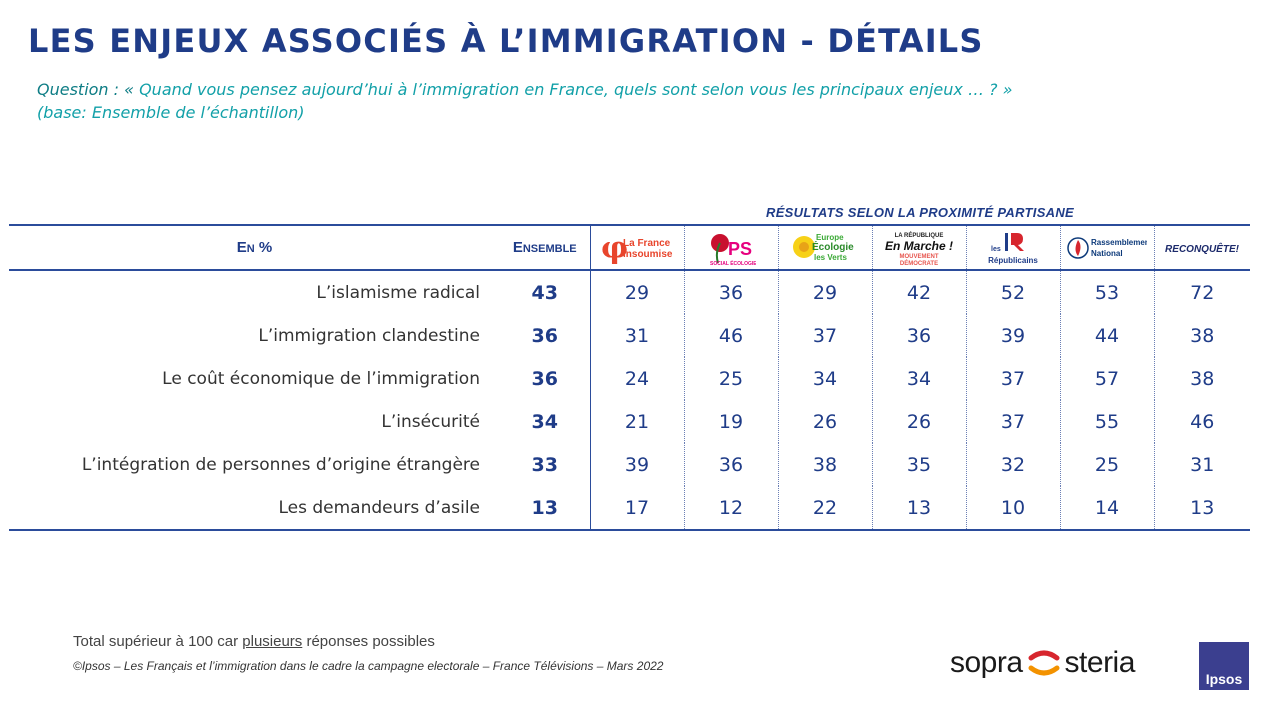  I want to click on cell-lfi: 31, so click(636, 335).